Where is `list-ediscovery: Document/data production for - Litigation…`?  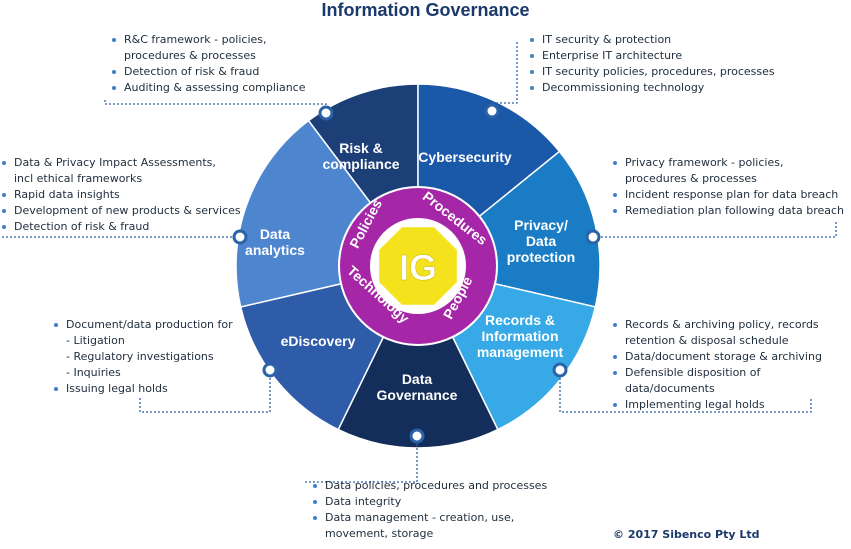
list-ediscovery: Document/data production for - Litigation… is located at coordinates (142, 357).